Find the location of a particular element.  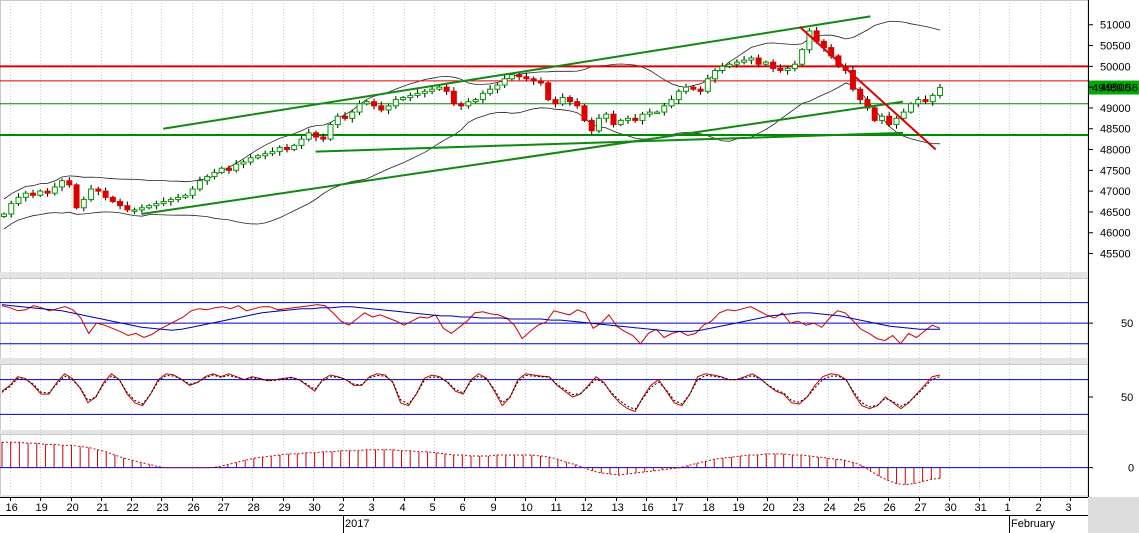

x-tick-label: 23 is located at coordinates (799, 508).